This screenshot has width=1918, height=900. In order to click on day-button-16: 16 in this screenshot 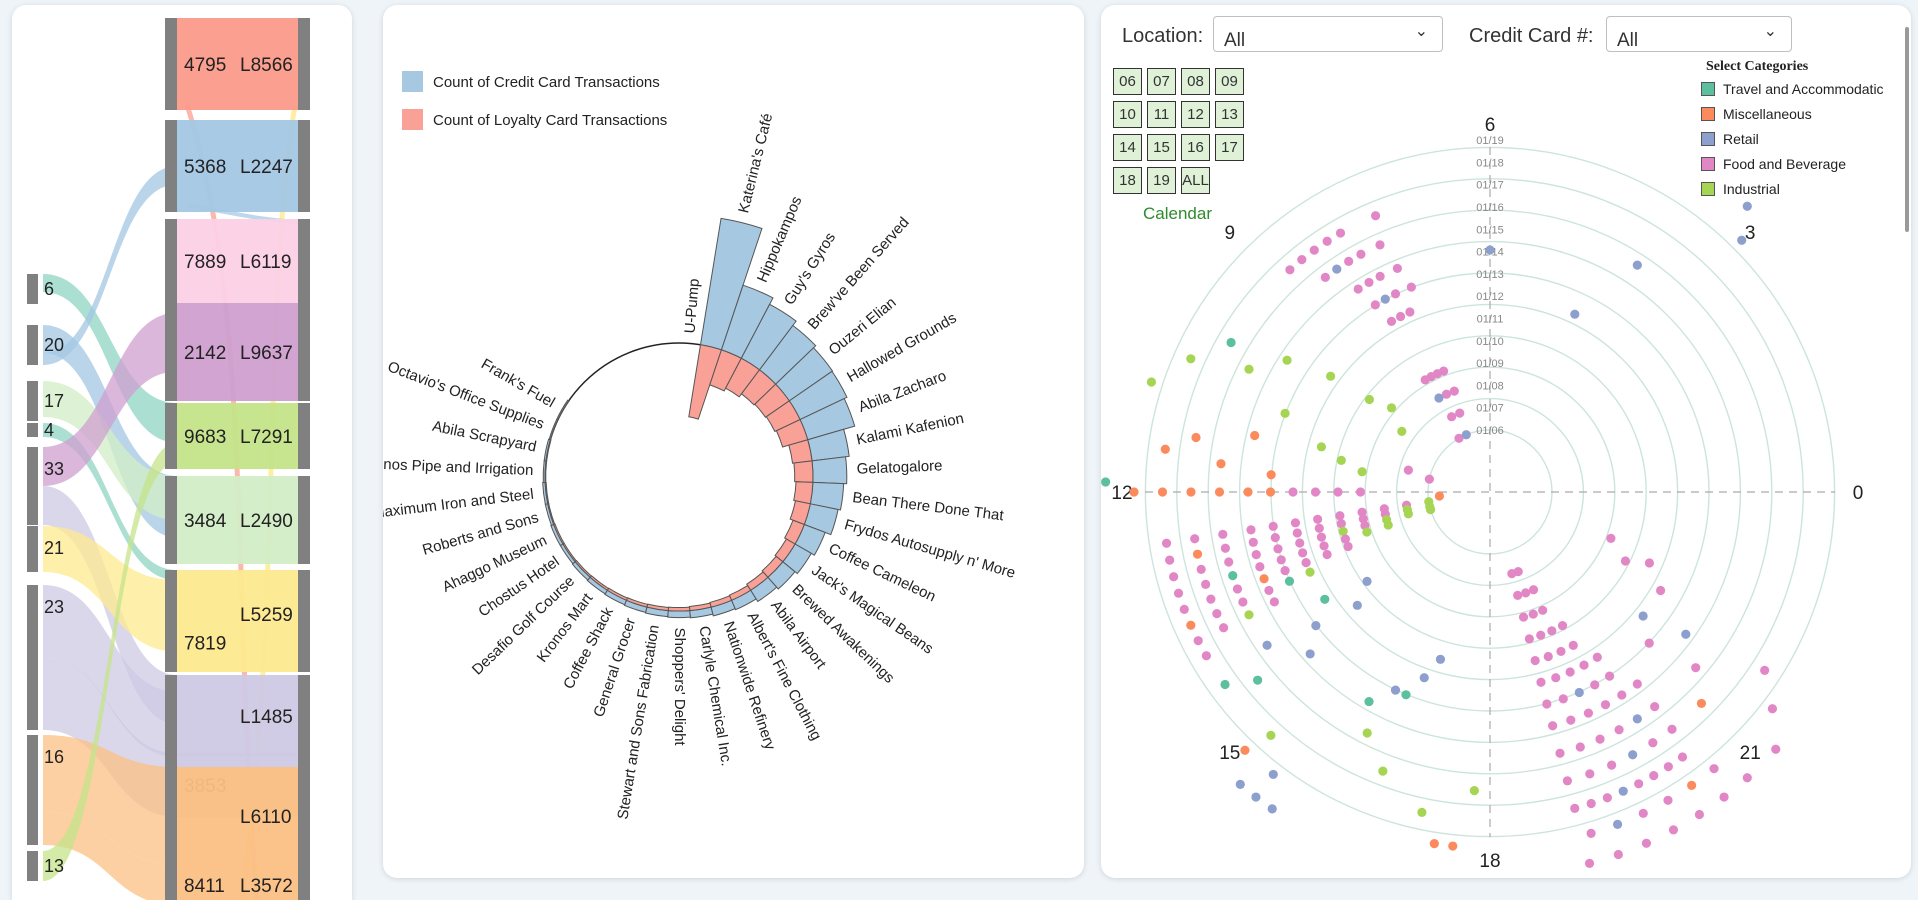, I will do `click(1195, 147)`.